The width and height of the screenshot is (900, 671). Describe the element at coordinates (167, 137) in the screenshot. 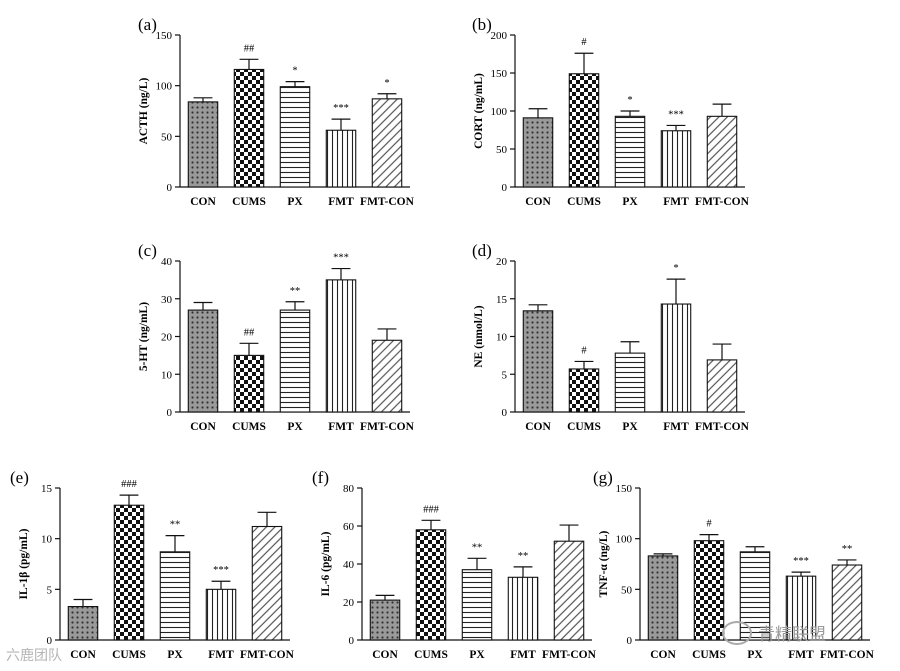

I see `y-tick-label: 50` at that location.